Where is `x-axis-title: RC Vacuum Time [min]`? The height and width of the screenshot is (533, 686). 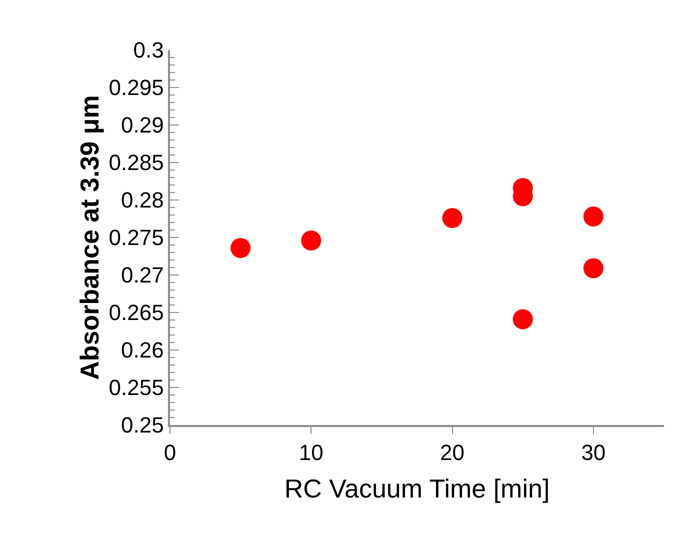
x-axis-title: RC Vacuum Time [min] is located at coordinates (417, 488).